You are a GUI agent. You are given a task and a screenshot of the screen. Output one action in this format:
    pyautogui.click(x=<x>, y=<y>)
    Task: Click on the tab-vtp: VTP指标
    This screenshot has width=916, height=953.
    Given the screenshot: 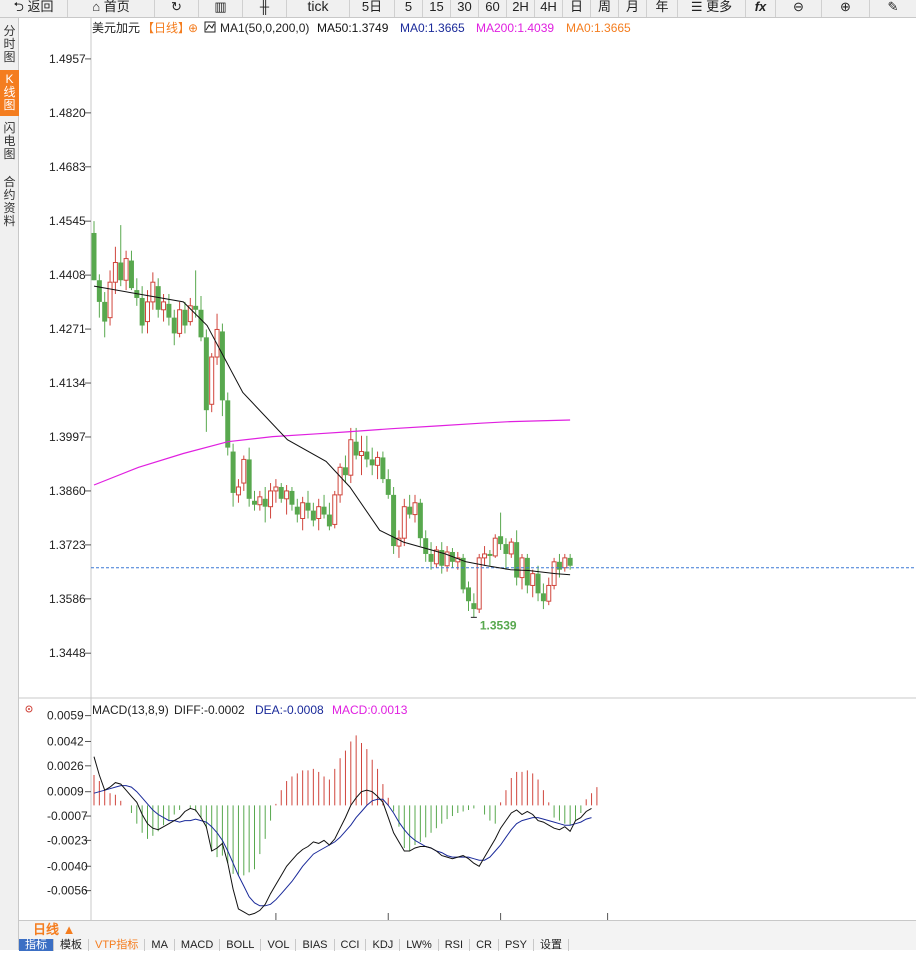 What is the action you would take?
    pyautogui.click(x=117, y=945)
    